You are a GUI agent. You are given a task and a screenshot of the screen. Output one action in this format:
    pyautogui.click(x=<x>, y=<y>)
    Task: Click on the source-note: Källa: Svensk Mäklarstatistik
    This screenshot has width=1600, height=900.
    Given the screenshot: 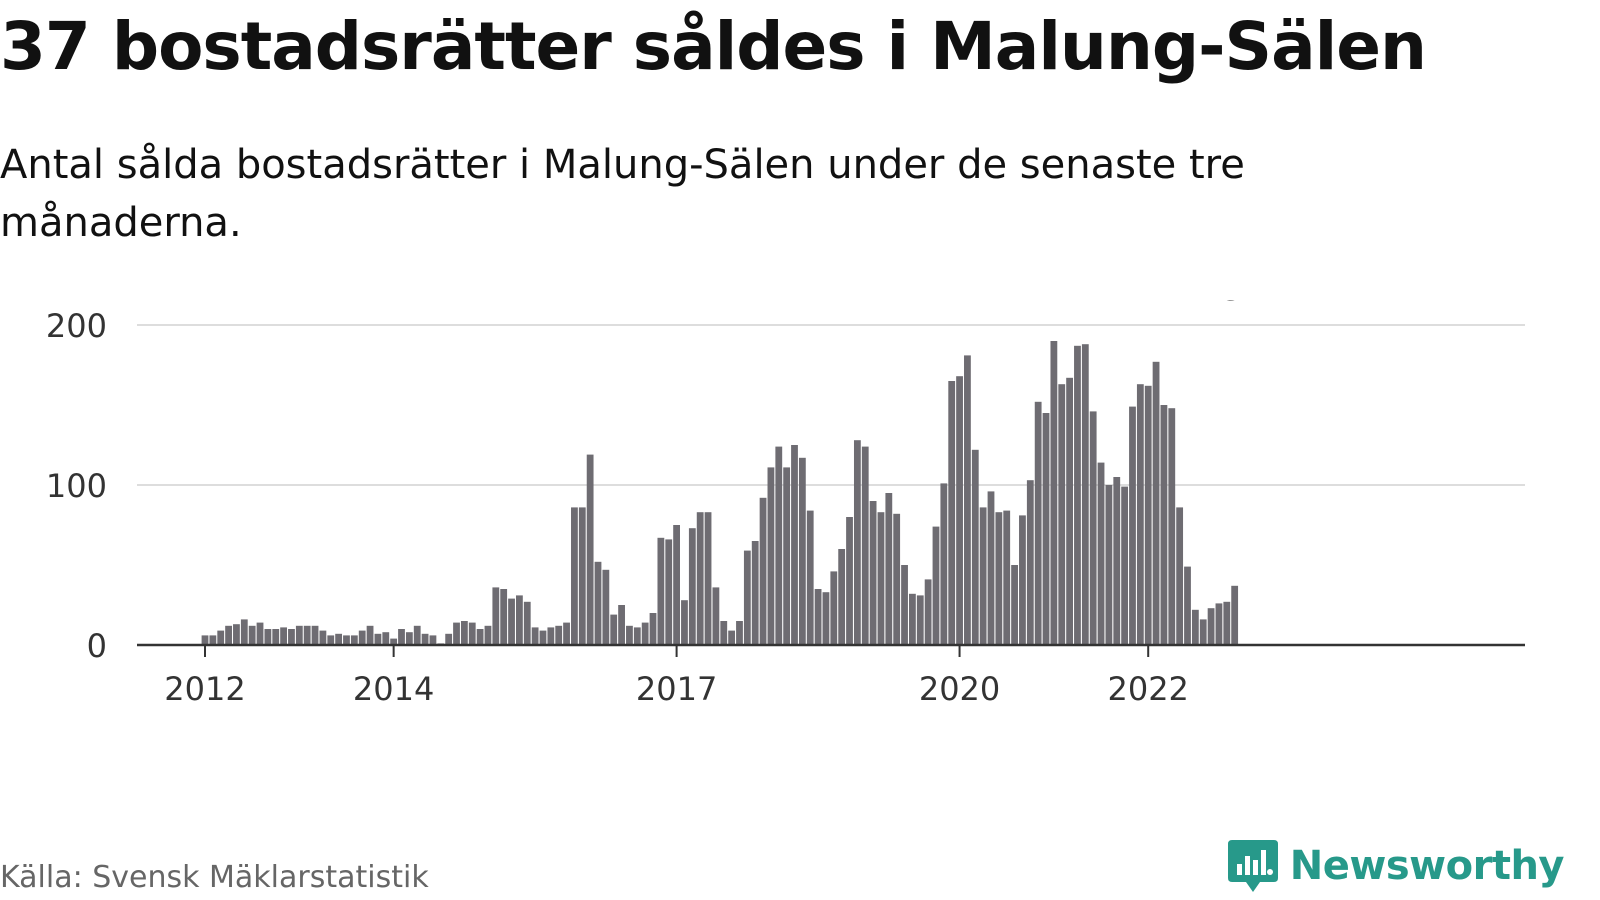 What is the action you would take?
    pyautogui.click(x=214, y=877)
    